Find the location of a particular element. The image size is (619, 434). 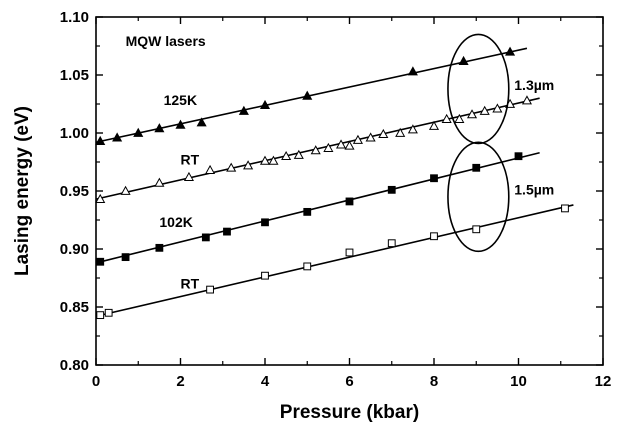

x-tick-label: 4 is located at coordinates (265, 381).